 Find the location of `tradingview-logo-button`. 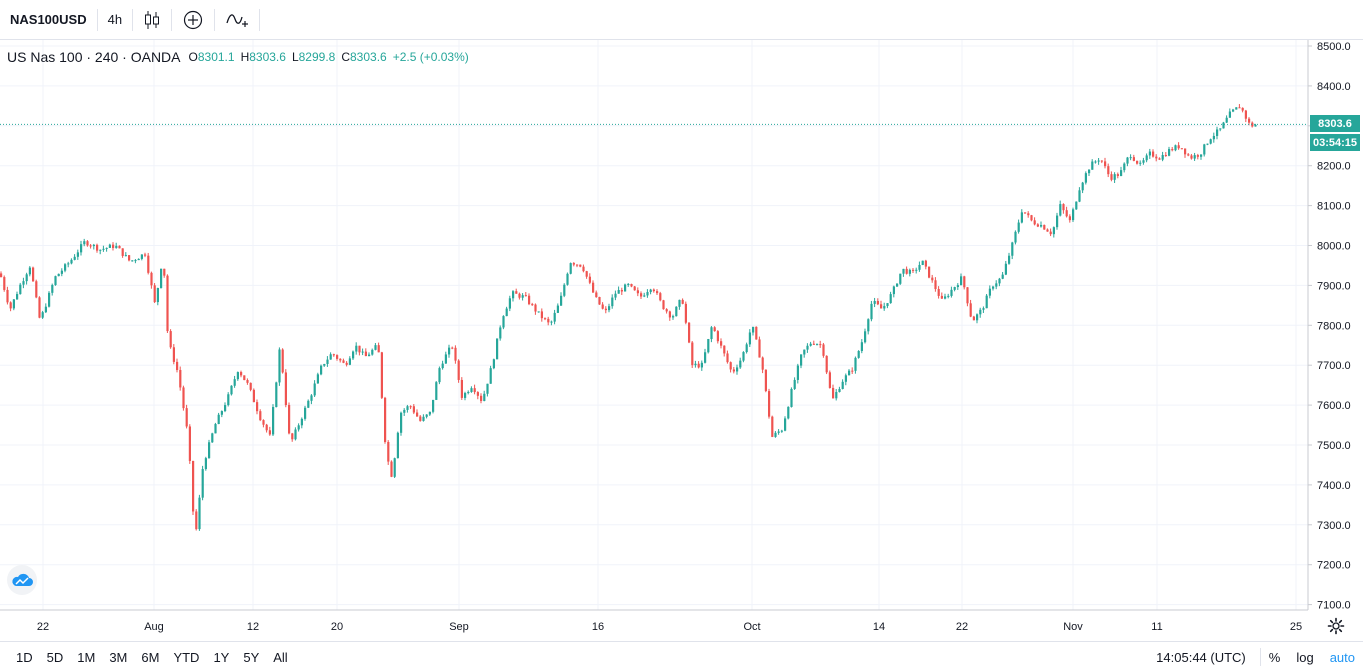

tradingview-logo-button is located at coordinates (22, 580).